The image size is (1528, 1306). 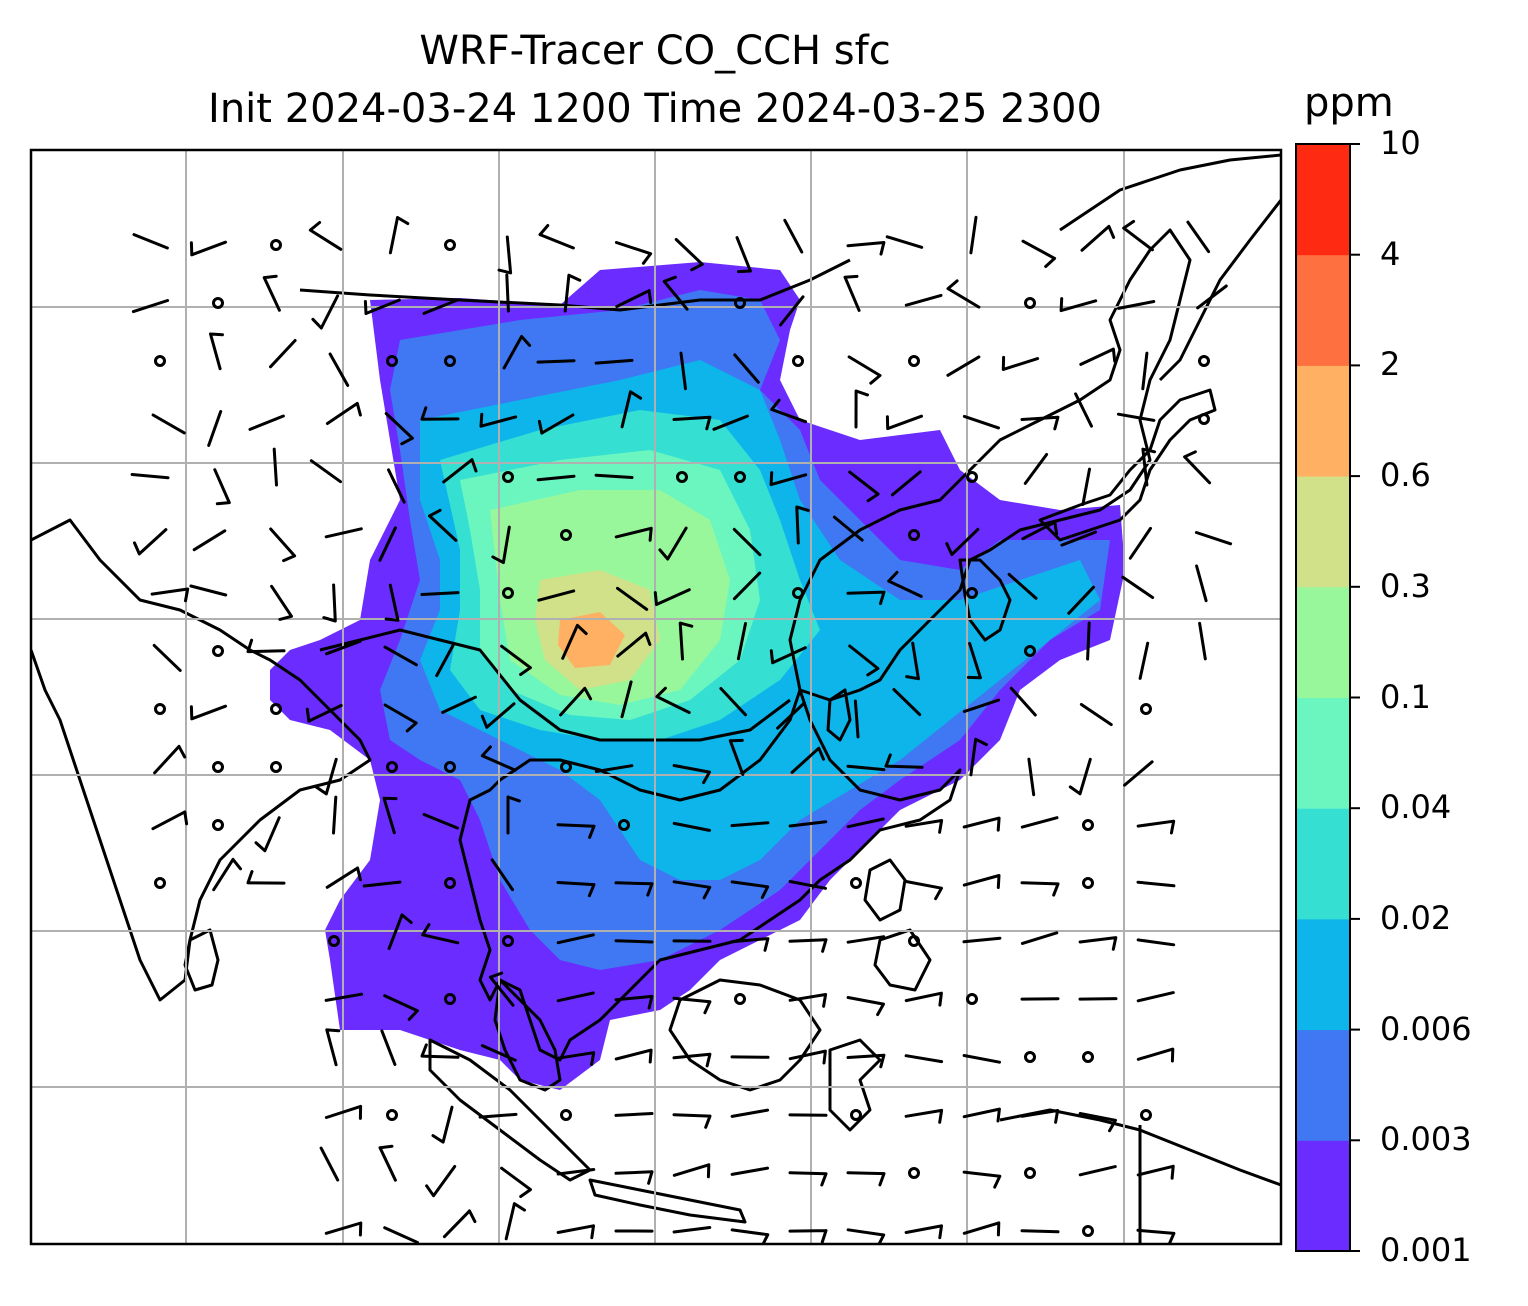 I want to click on colorbar-tick-label: 0.006, so click(x=1426, y=1028).